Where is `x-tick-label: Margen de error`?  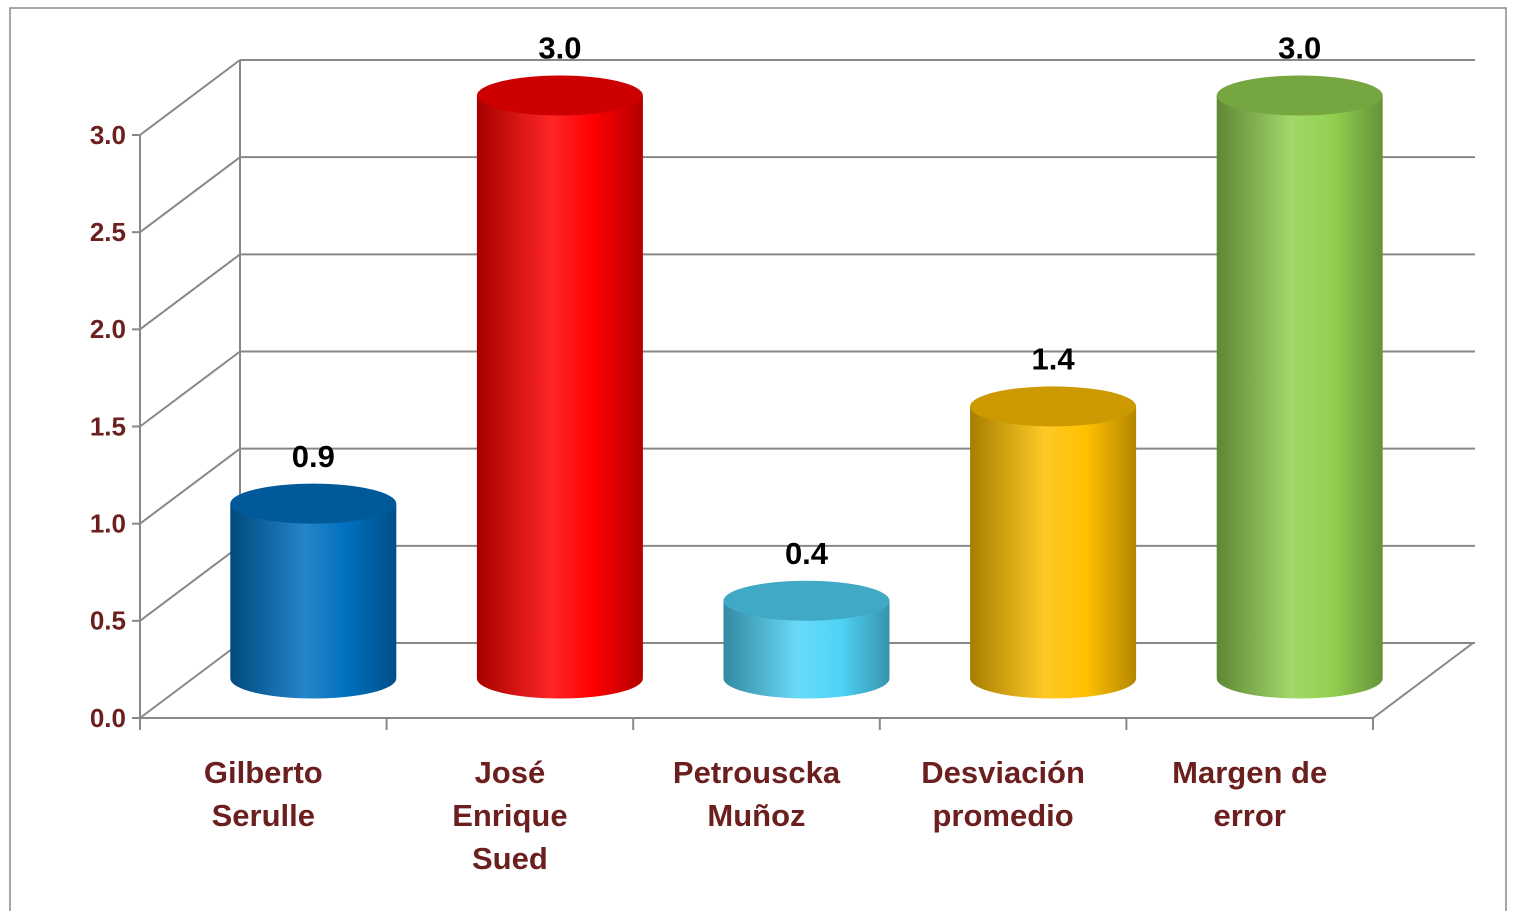
x-tick-label: Margen de error is located at coordinates (1249, 794).